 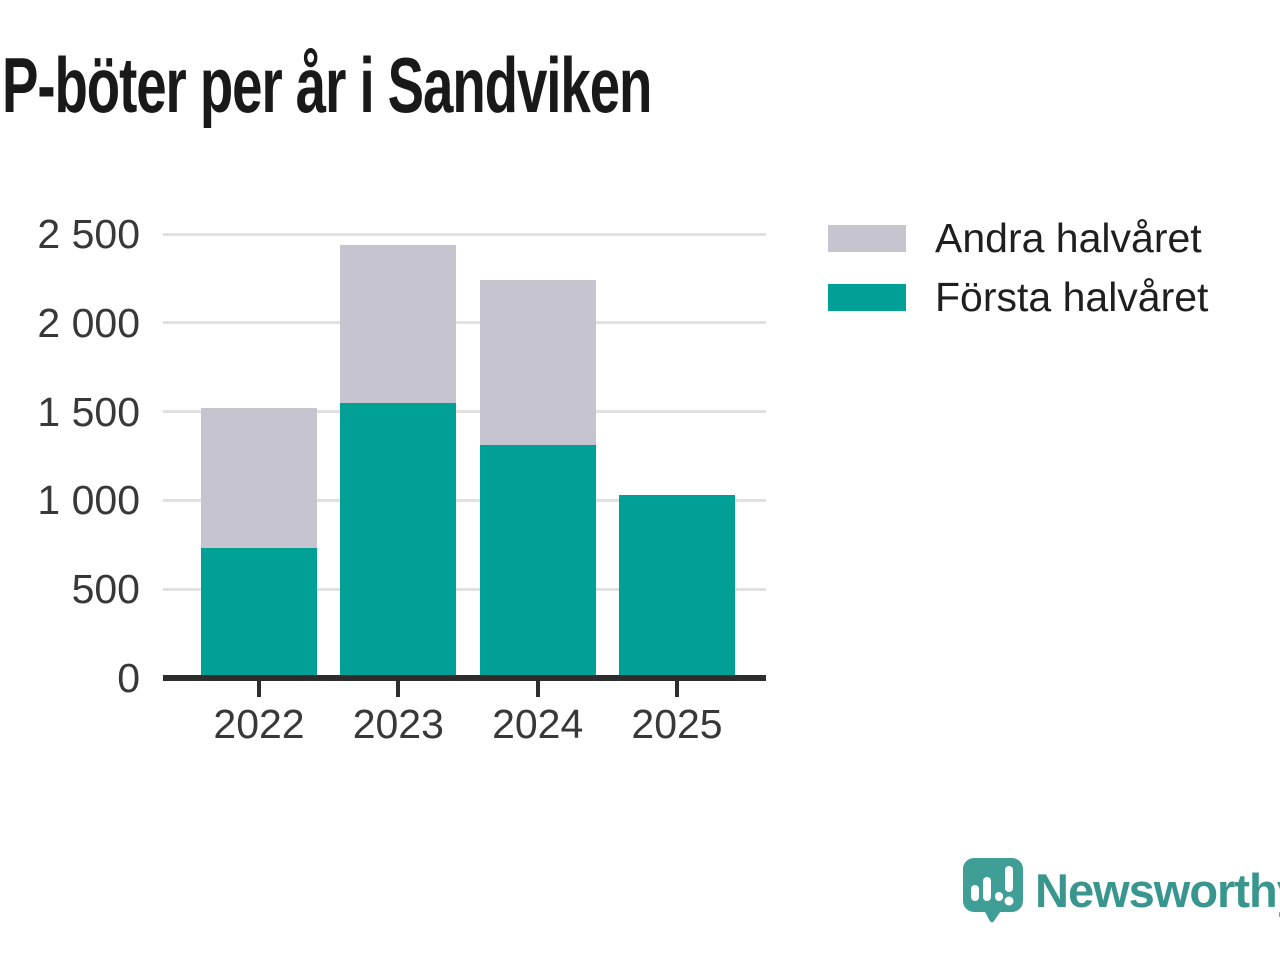 What do you see at coordinates (327, 85) in the screenshot?
I see `chart-title: P-böter per år i Sandviken` at bounding box center [327, 85].